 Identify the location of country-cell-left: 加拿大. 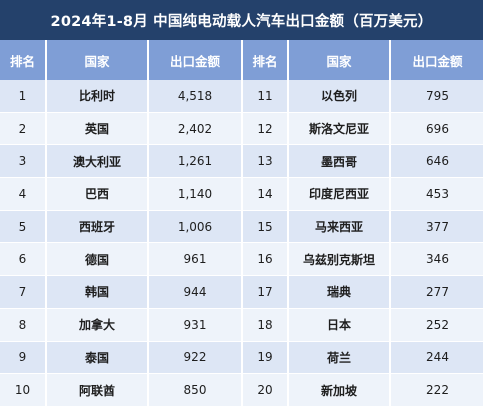
(97, 325).